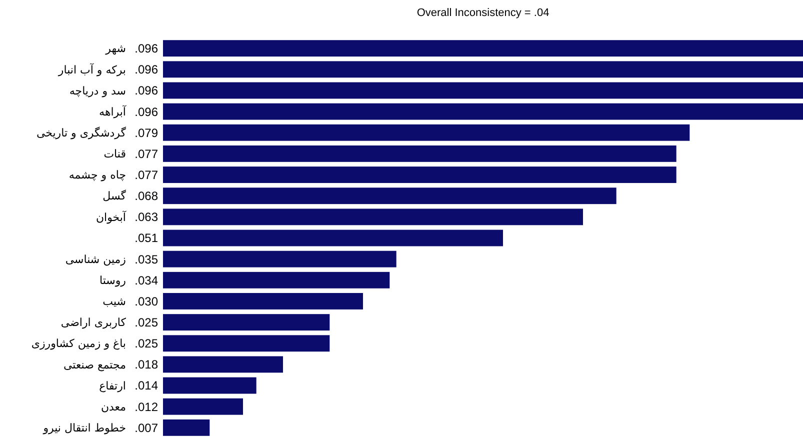 This screenshot has height=439, width=803. Describe the element at coordinates (112, 280) in the screenshot. I see `y-tick-label: روستا` at that location.